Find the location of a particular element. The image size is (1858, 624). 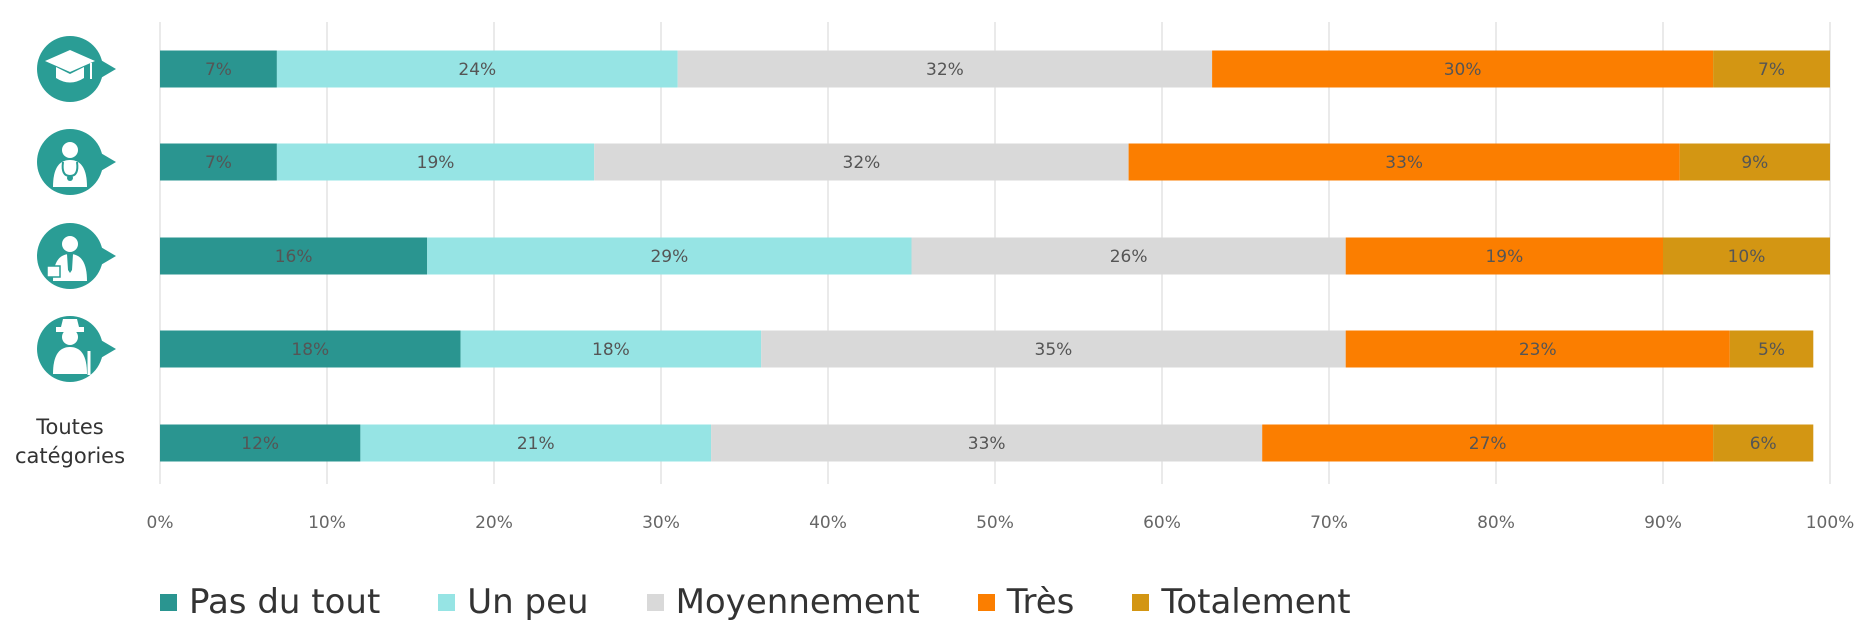

data-label: 30% is located at coordinates (1463, 70).